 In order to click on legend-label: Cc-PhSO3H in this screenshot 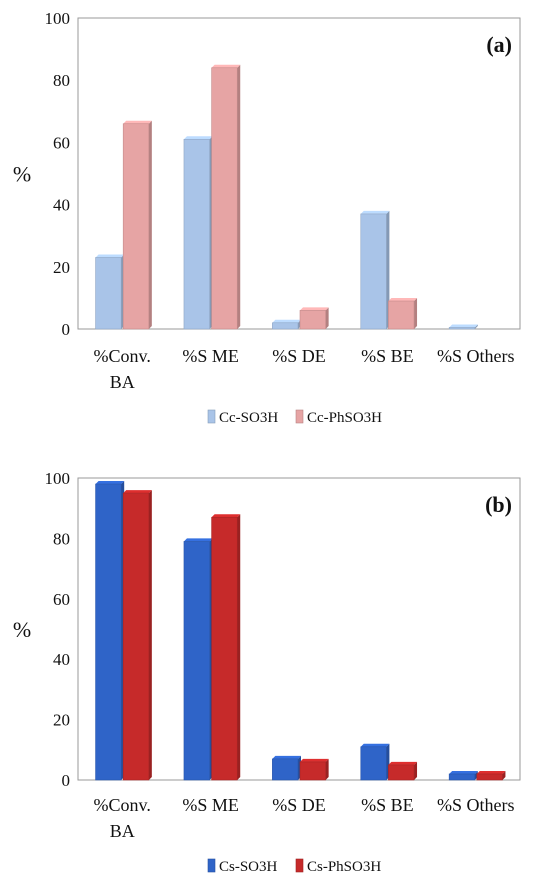, I will do `click(344, 418)`.